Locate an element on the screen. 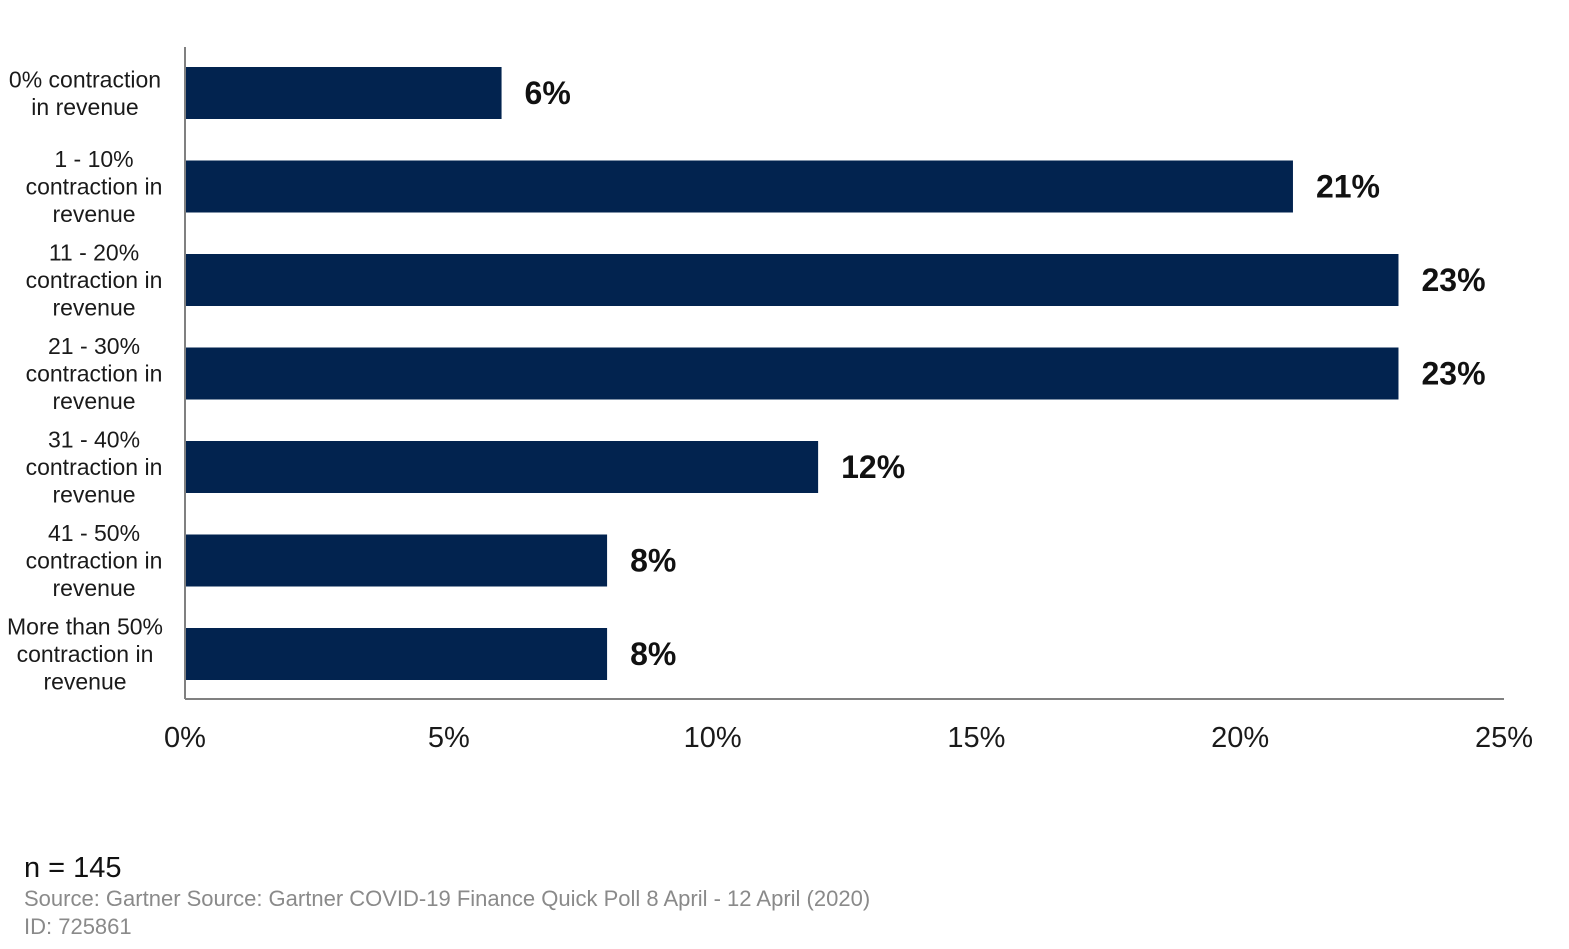  x-tick-label: 25% is located at coordinates (1504, 738).